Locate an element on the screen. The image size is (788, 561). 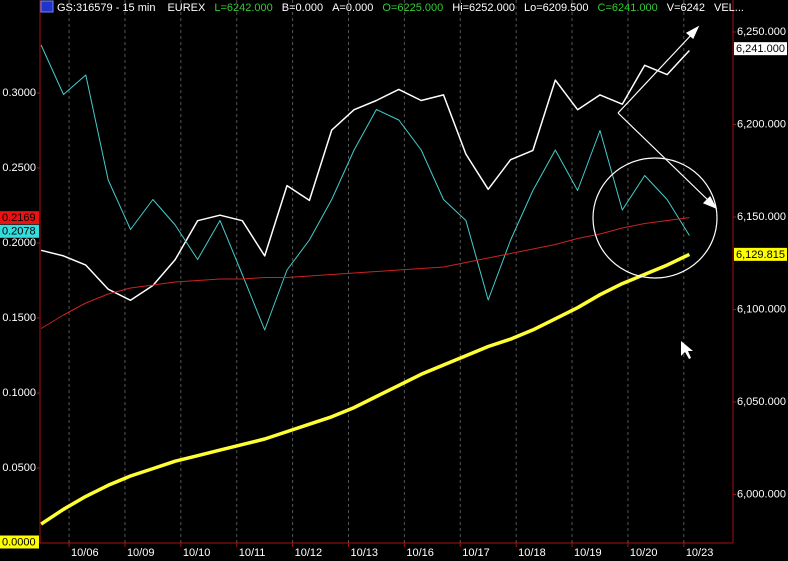
x-tick-label: 10/18 is located at coordinates (532, 553).